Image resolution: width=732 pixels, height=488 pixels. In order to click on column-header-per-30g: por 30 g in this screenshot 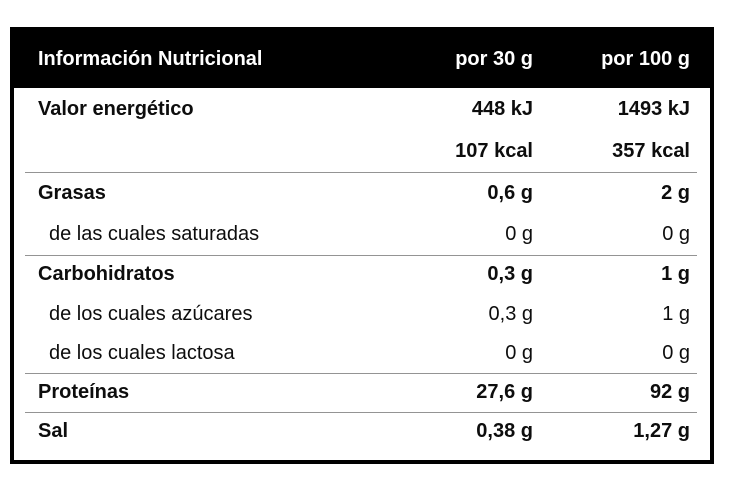, I will do `click(494, 59)`.